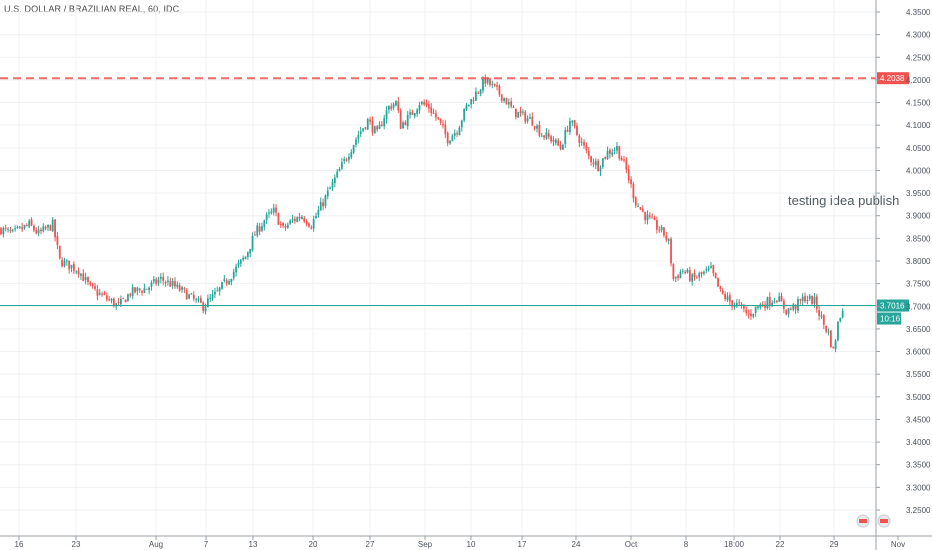 The height and width of the screenshot is (550, 932). Describe the element at coordinates (918, 419) in the screenshot. I see `y-tick-label: 3.4500` at that location.